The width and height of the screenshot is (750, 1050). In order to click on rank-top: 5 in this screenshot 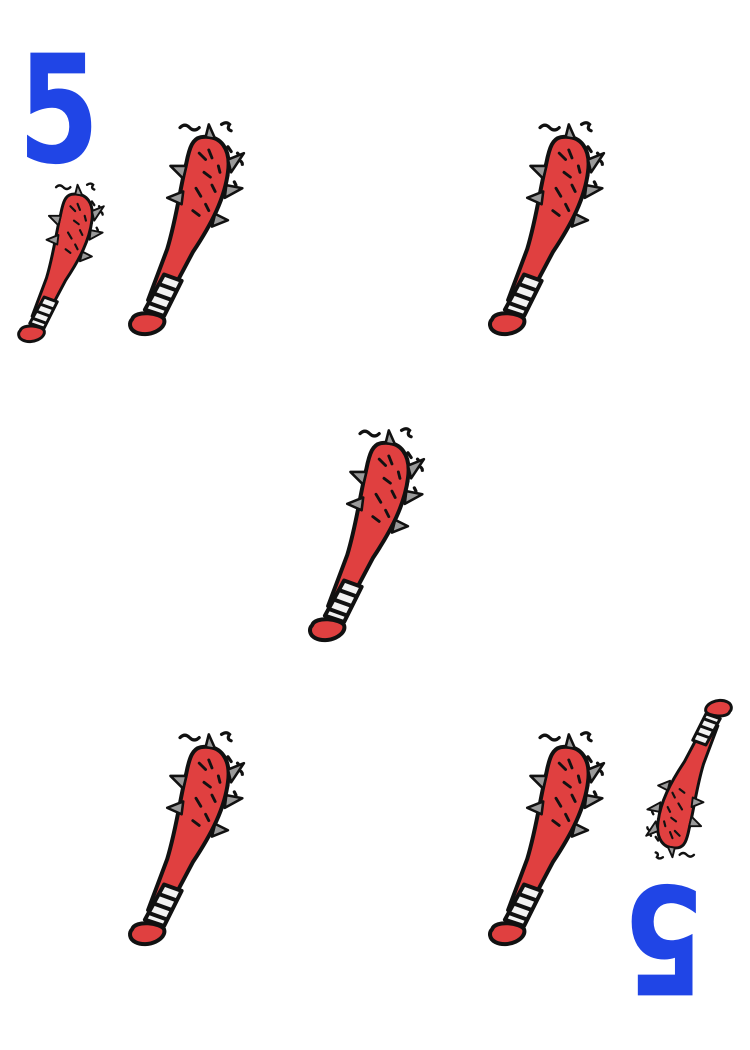, I will do `click(59, 111)`.